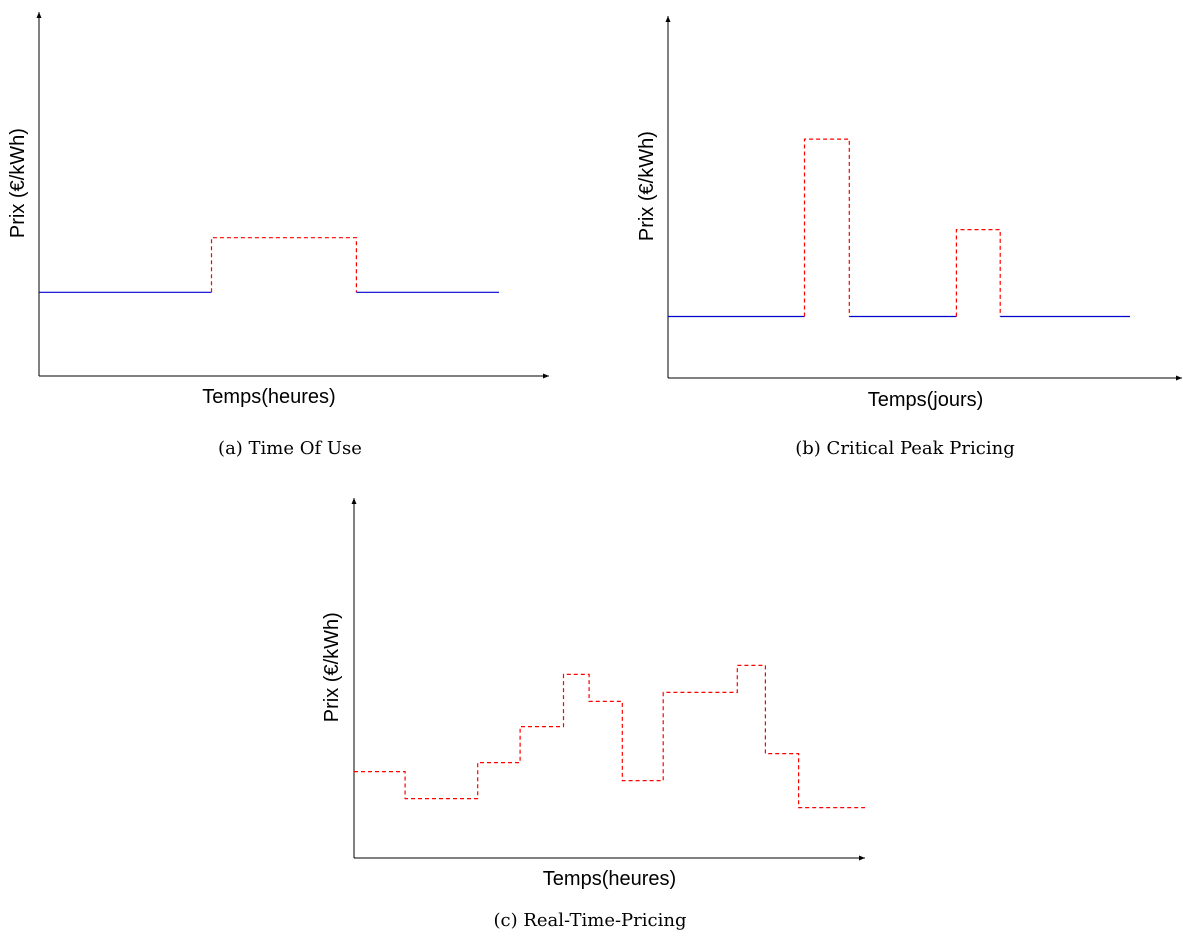 This screenshot has width=1183, height=948. Describe the element at coordinates (905, 448) in the screenshot. I see `caption-b: (b) Critical Peak Pricing` at that location.